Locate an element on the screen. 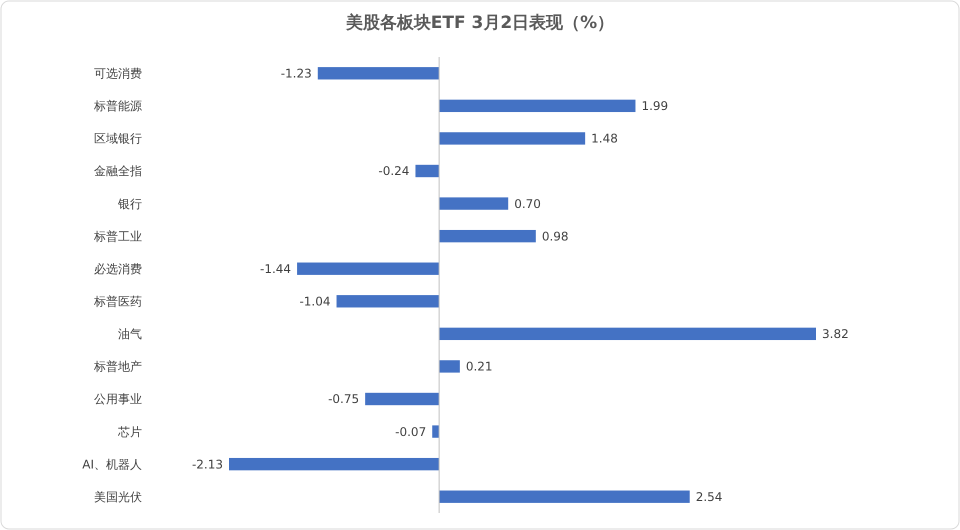  data-label: -0.07 is located at coordinates (410, 431).